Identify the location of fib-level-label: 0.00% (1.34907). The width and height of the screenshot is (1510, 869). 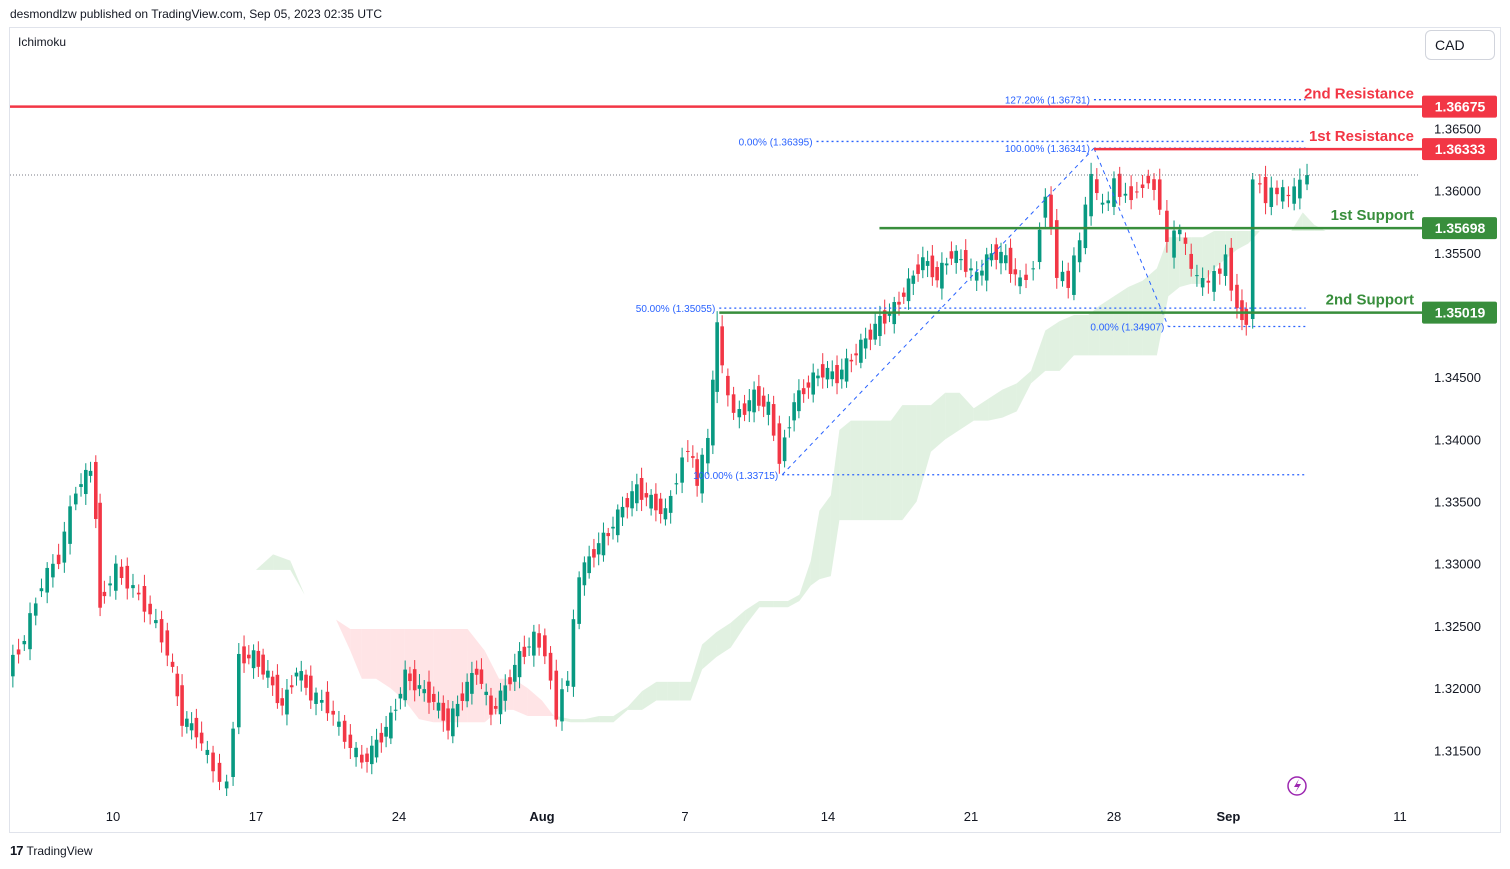
(1127, 328).